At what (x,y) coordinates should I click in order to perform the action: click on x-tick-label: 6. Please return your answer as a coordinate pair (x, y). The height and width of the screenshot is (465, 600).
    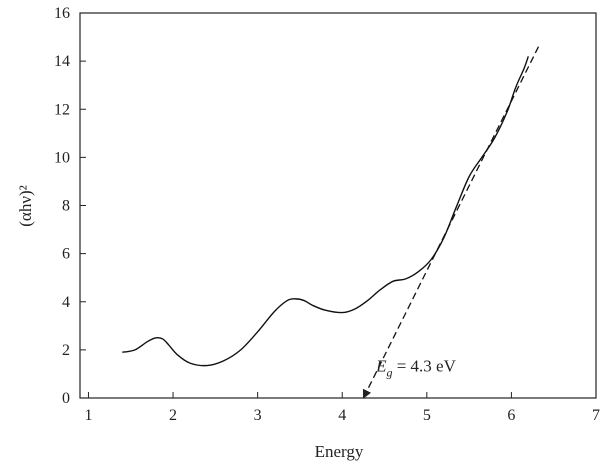
    Looking at the image, I should click on (511, 415).